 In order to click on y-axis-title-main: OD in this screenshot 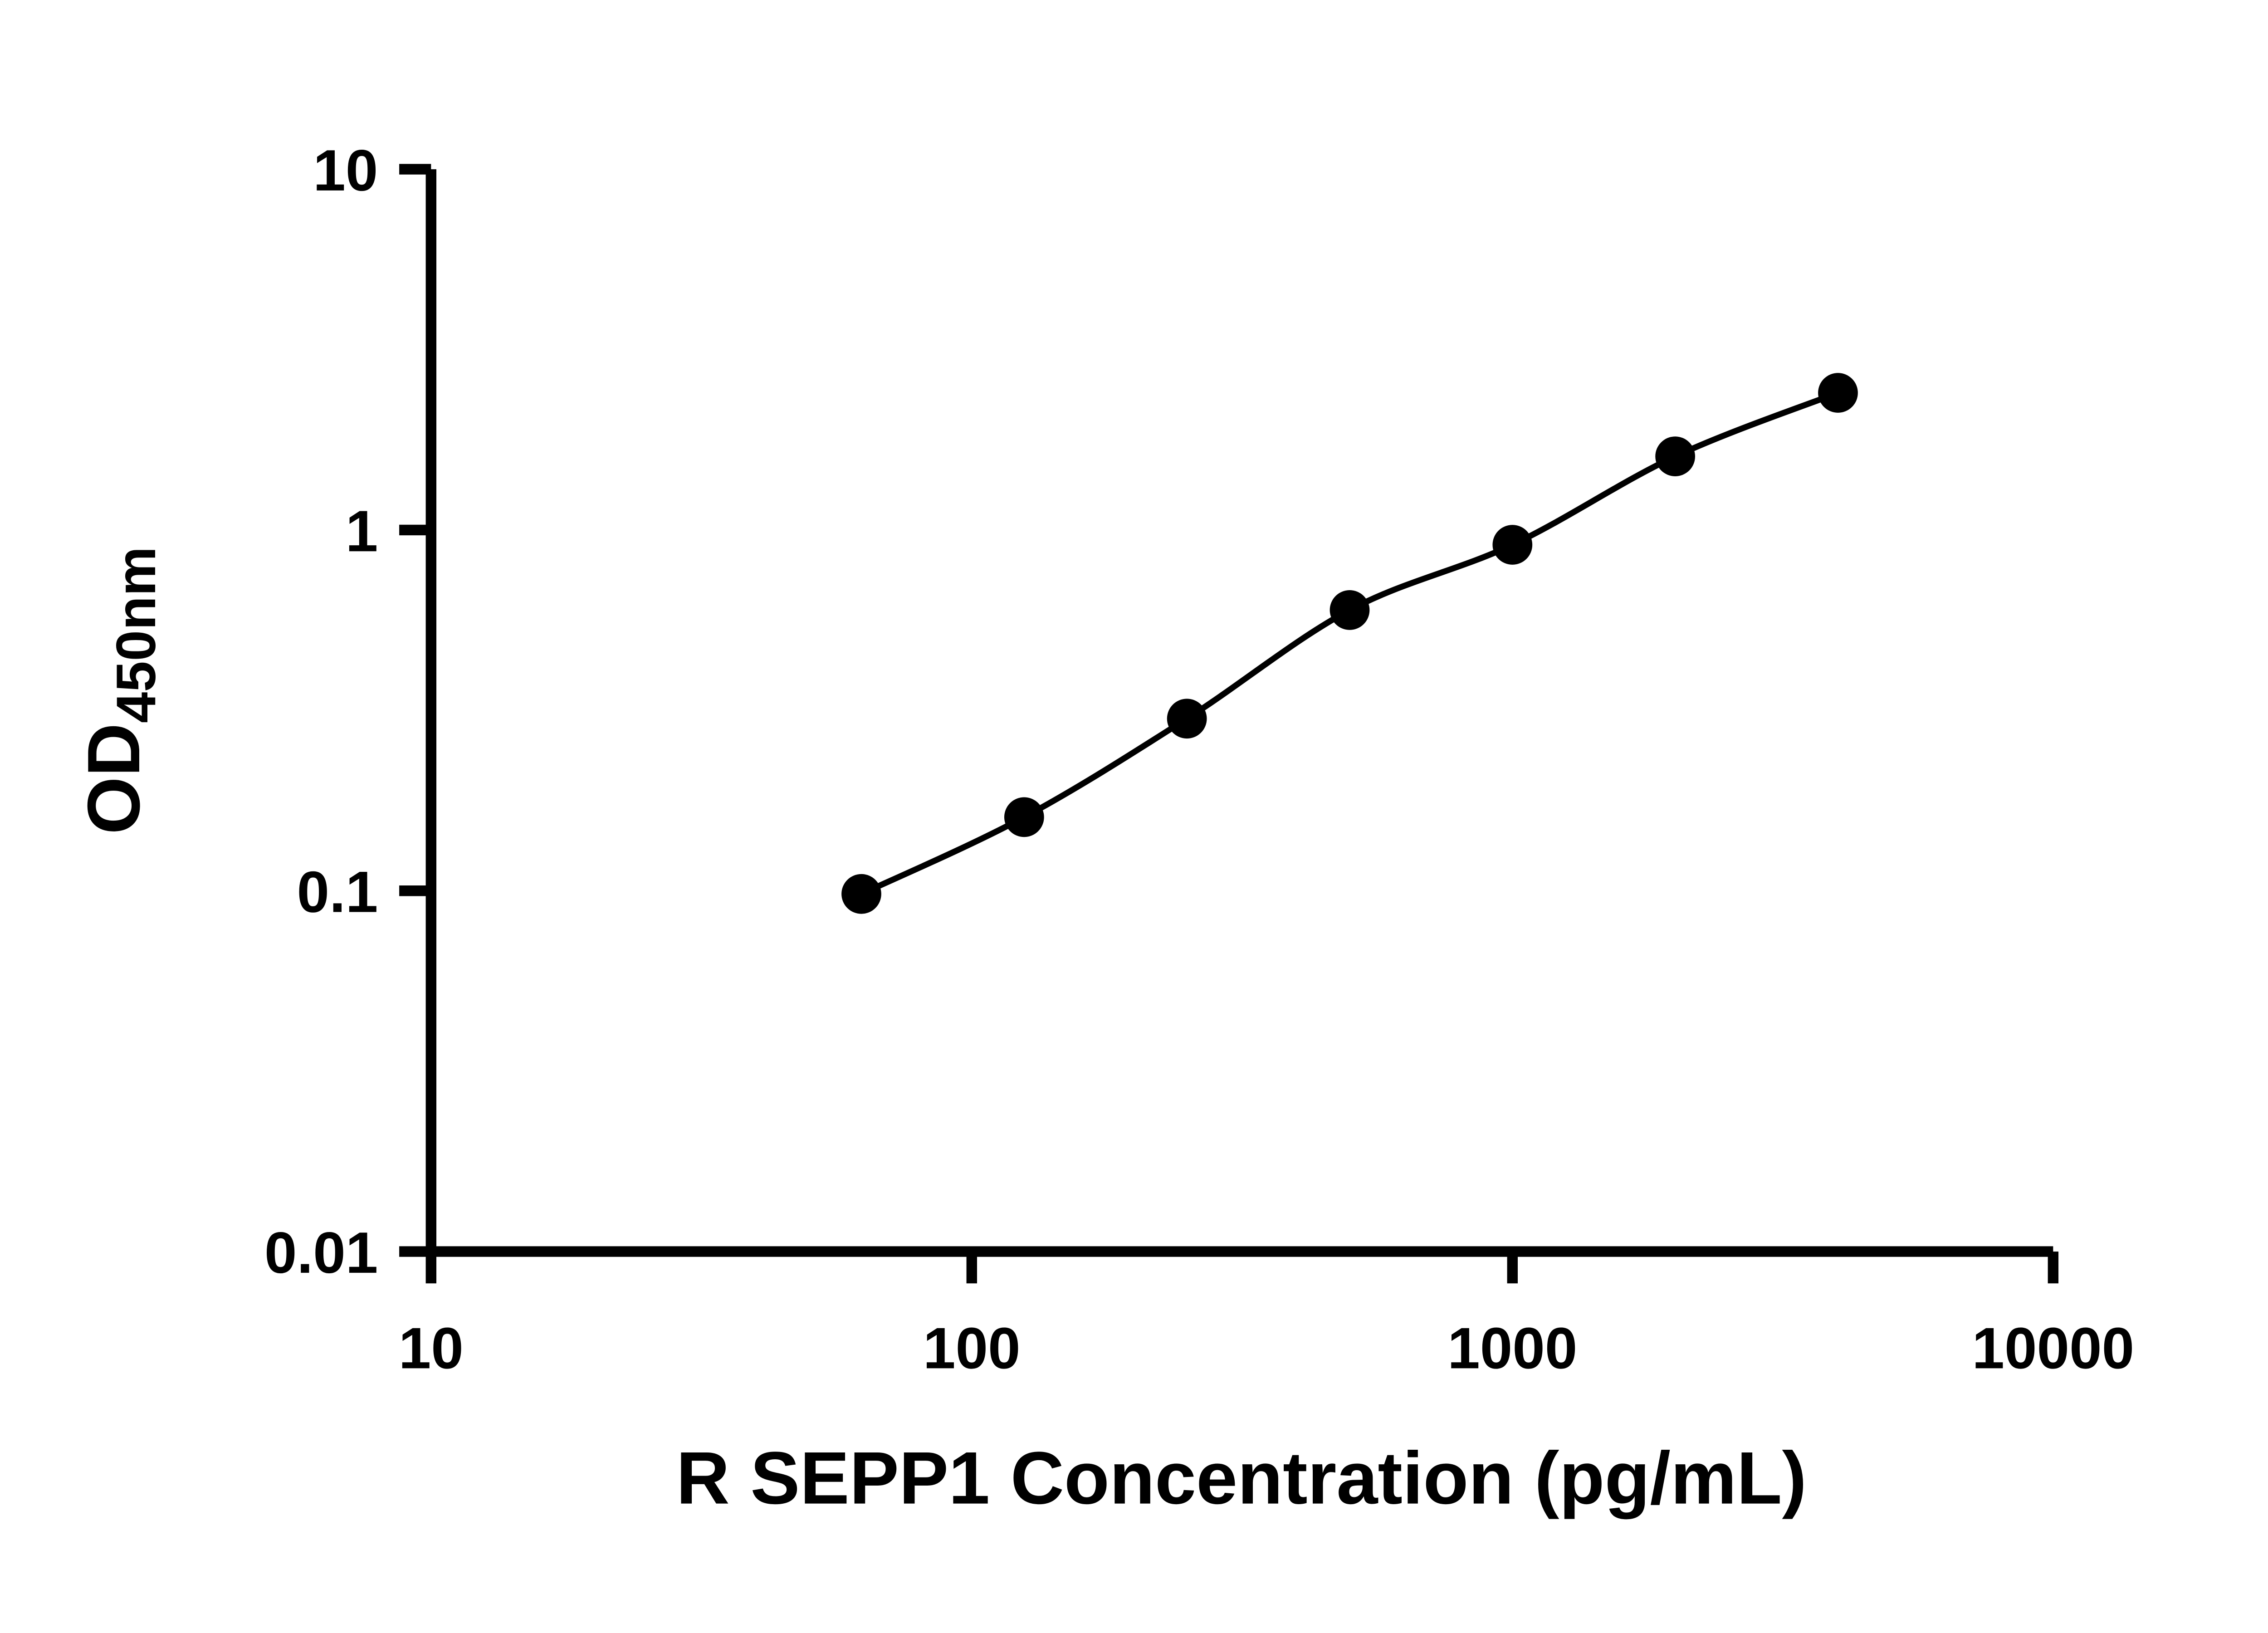, I will do `click(113, 779)`.